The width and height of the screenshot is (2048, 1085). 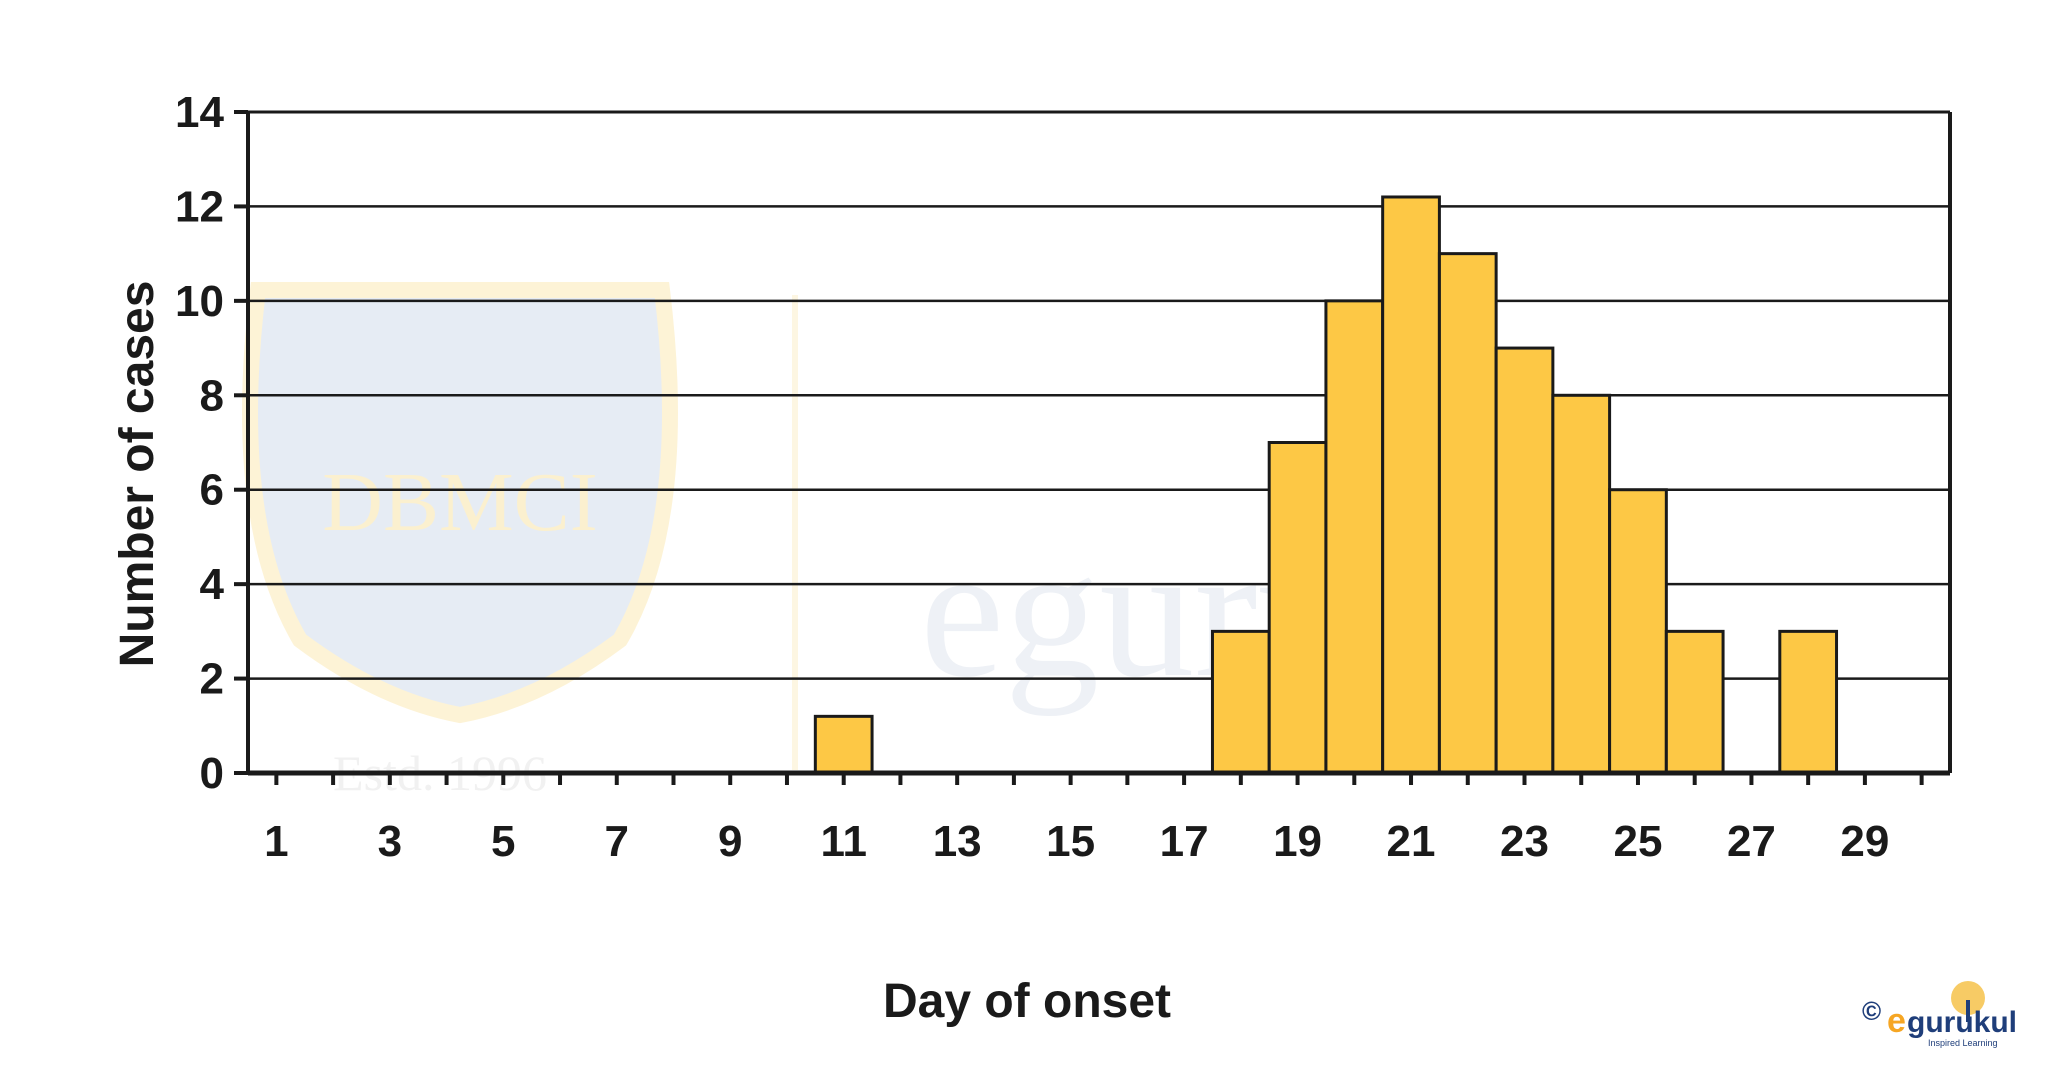 I want to click on y-tick-label: 2, so click(x=212, y=679).